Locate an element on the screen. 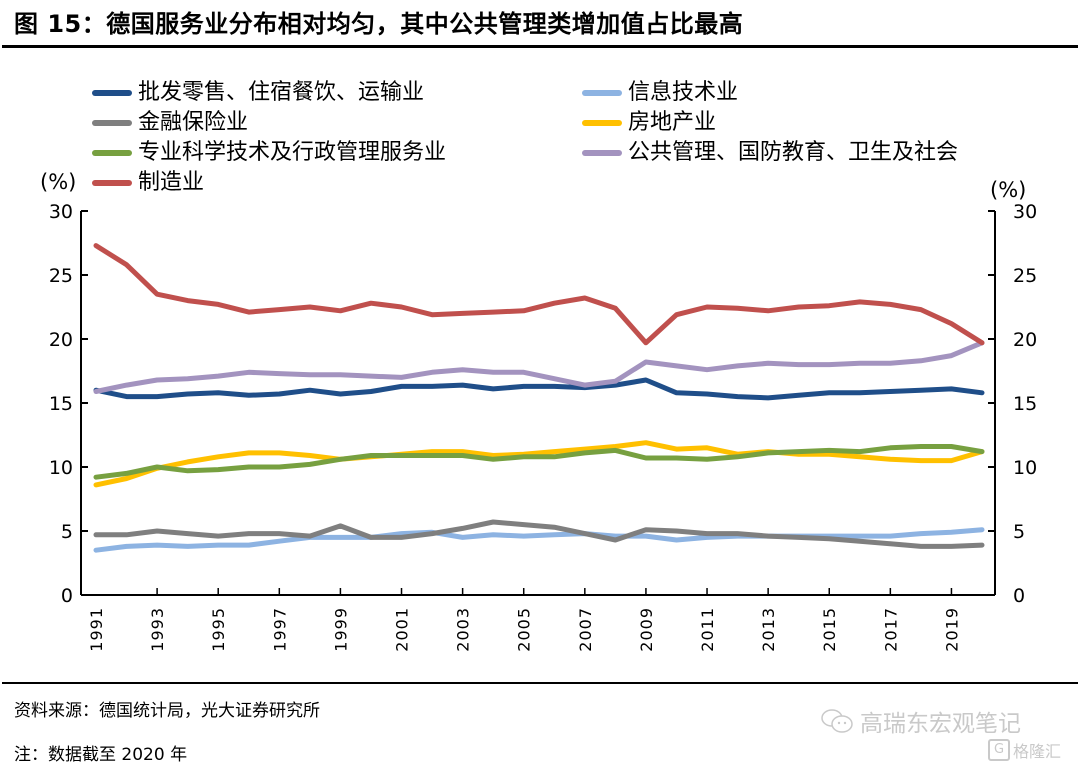 Image resolution: width=1080 pixels, height=769 pixels. y-tick-label-right: 10 is located at coordinates (1025, 468).